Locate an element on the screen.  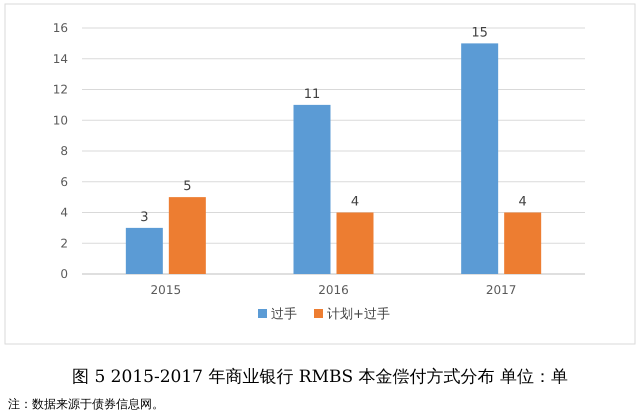
data-label: 15 is located at coordinates (479, 32).